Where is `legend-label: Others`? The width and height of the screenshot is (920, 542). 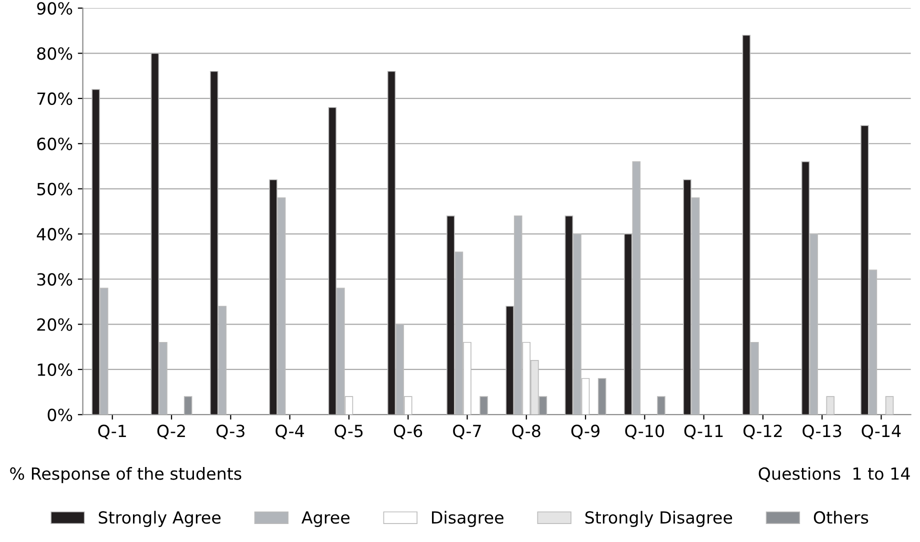
legend-label: Others is located at coordinates (841, 517).